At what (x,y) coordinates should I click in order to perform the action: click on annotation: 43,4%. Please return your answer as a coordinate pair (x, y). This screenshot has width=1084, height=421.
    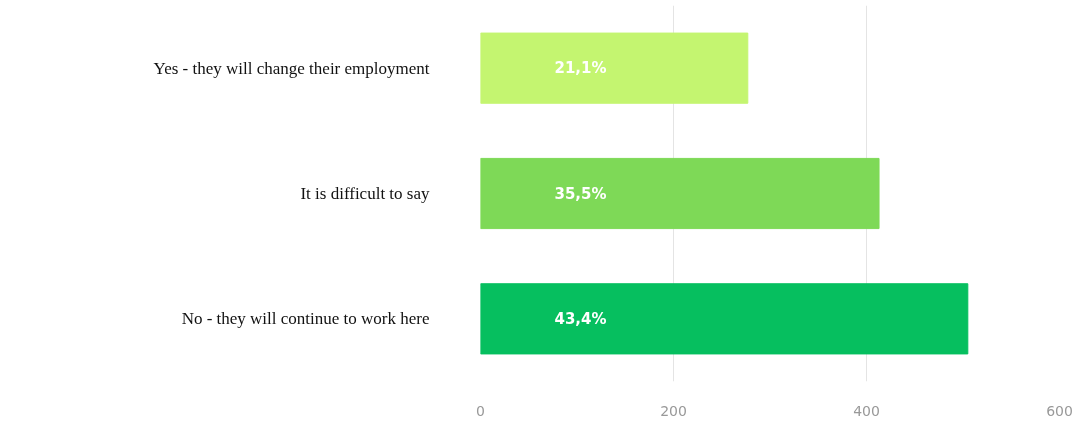
    Looking at the image, I should click on (580, 318).